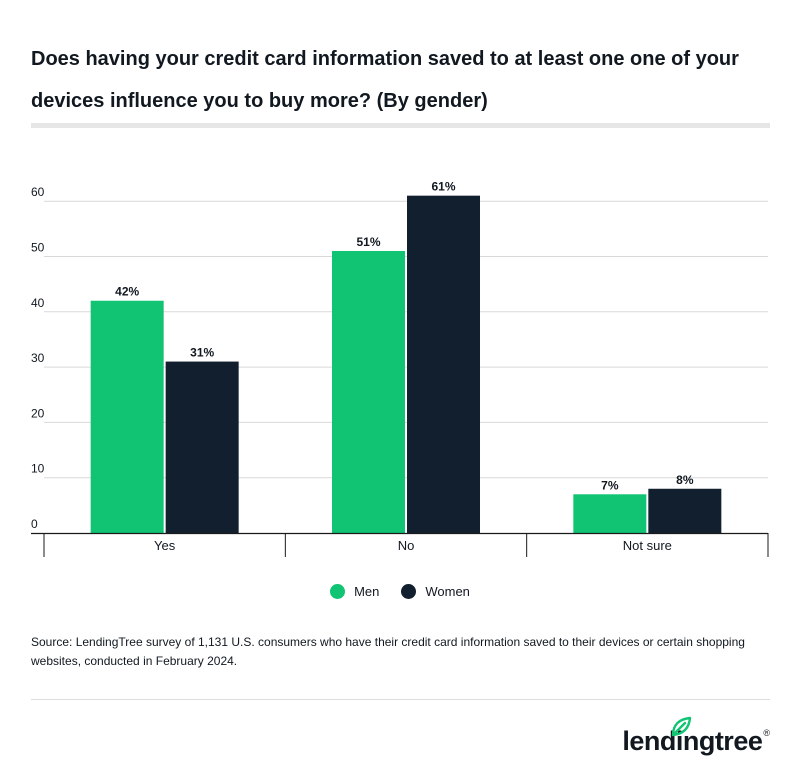 The image size is (800, 772). I want to click on bar-women-no, so click(443, 364).